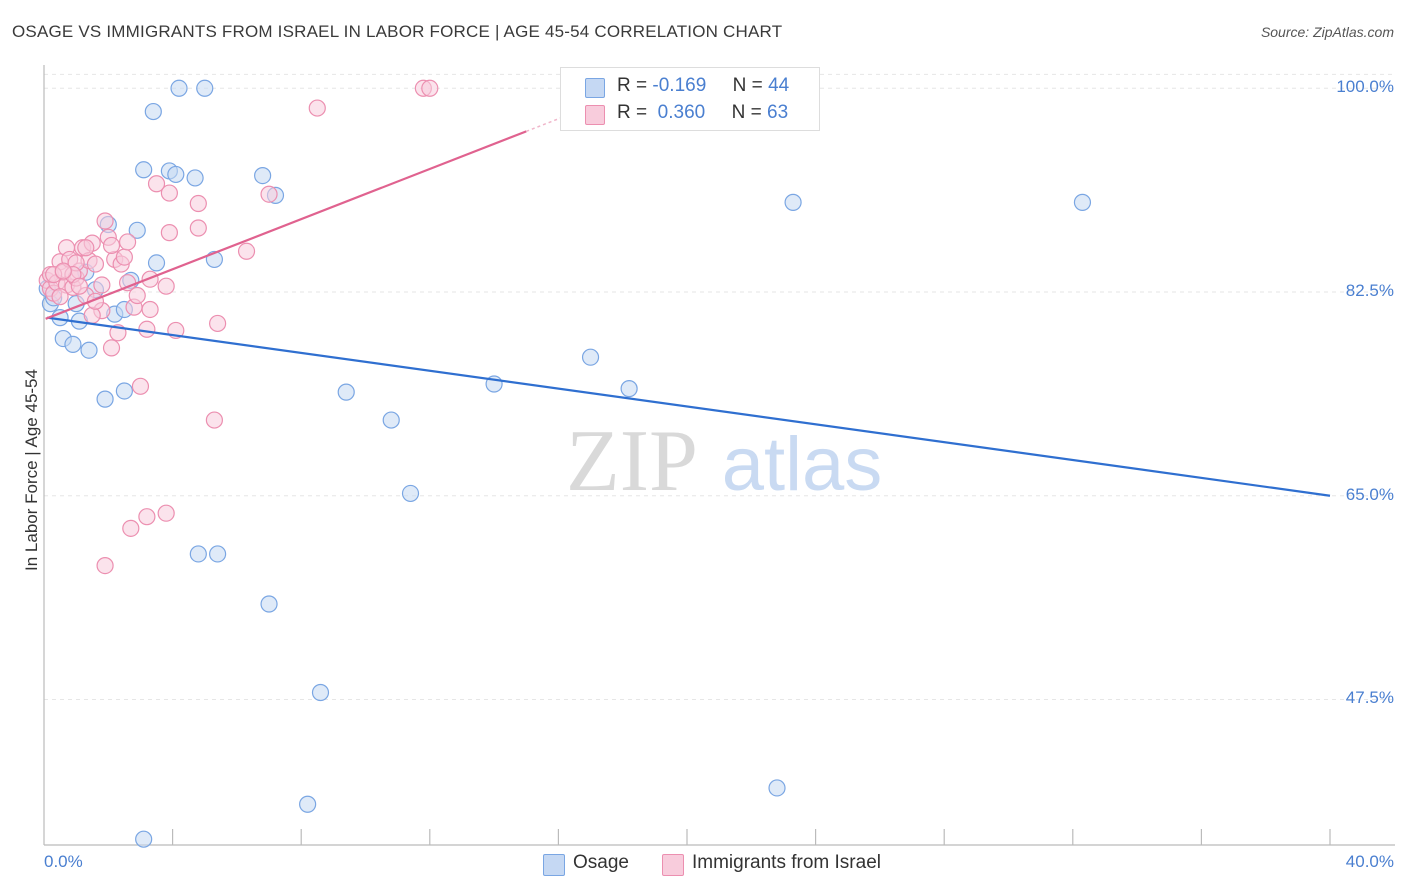 The image size is (1406, 892). I want to click on osage-n-value: 44, so click(779, 85).